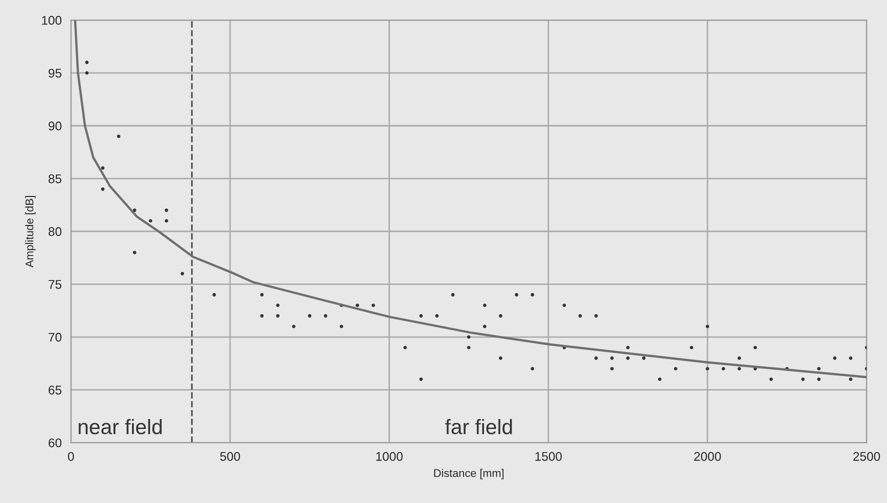  I want to click on y-tick-label: 60, so click(55, 443).